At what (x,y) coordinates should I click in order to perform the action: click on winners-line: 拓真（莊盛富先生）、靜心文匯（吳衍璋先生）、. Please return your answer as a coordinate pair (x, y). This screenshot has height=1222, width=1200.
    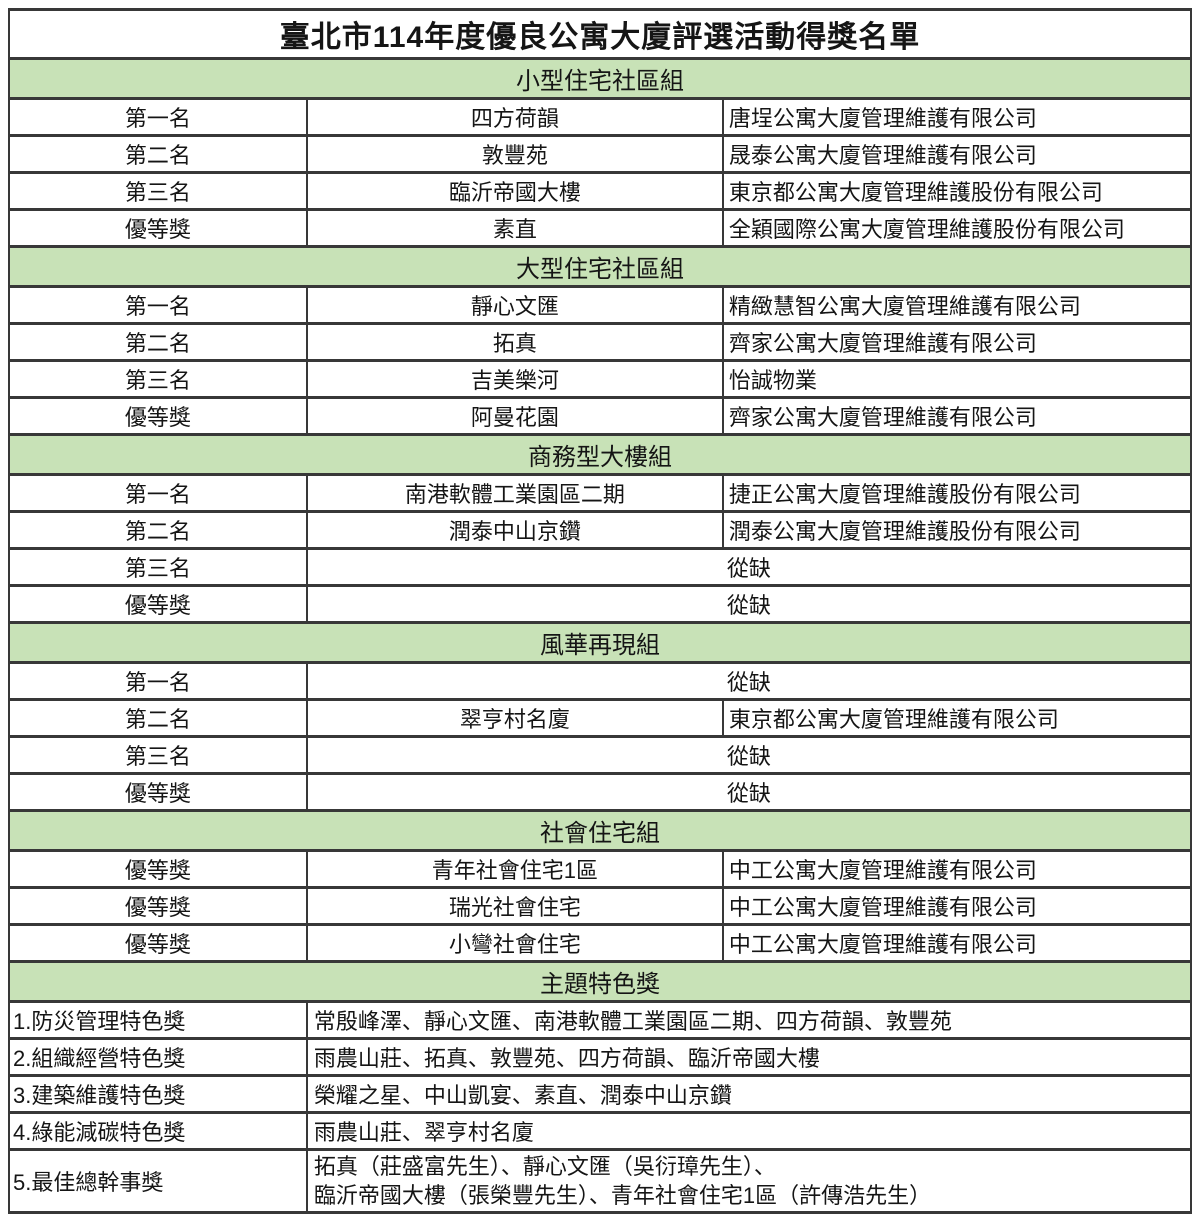
    Looking at the image, I should click on (544, 1166).